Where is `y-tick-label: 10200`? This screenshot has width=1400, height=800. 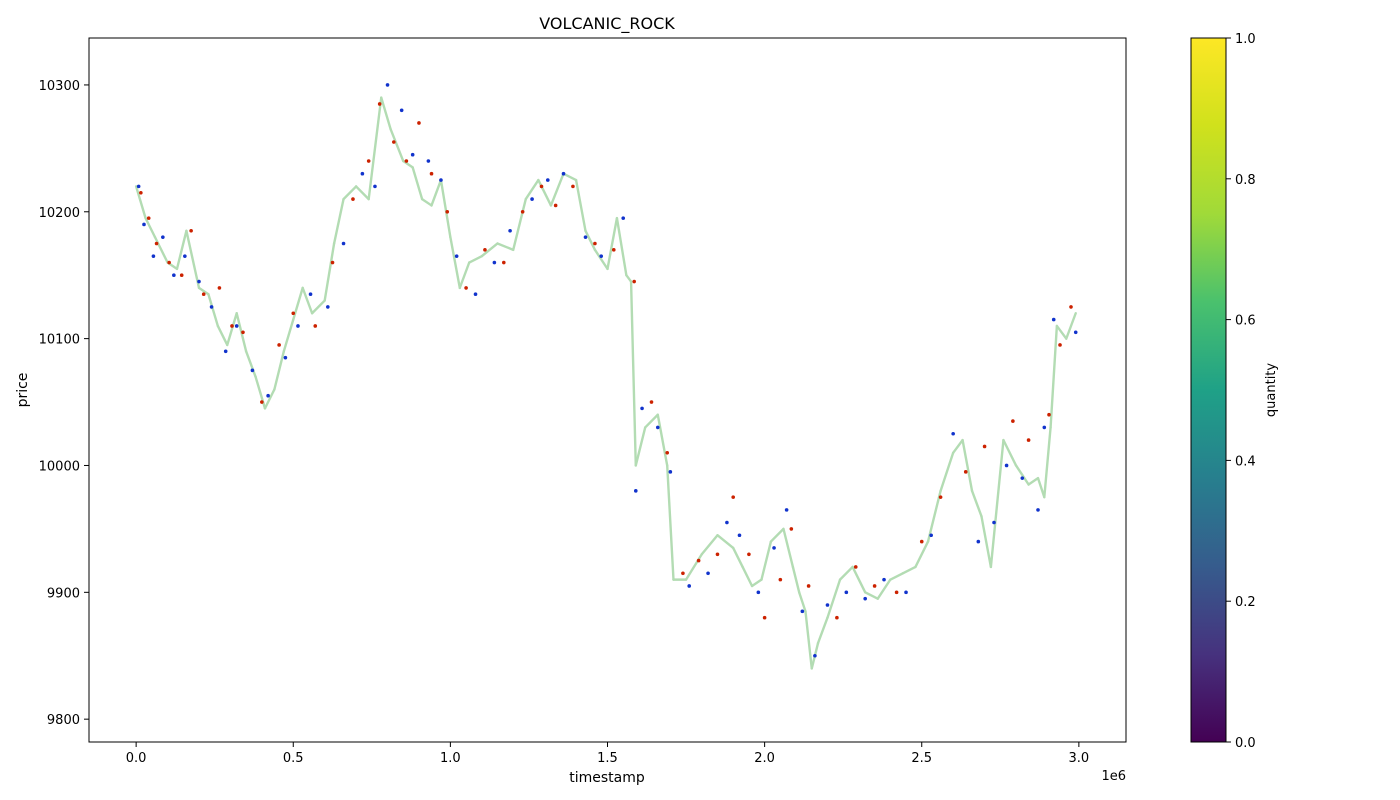 y-tick-label: 10200 is located at coordinates (59, 213).